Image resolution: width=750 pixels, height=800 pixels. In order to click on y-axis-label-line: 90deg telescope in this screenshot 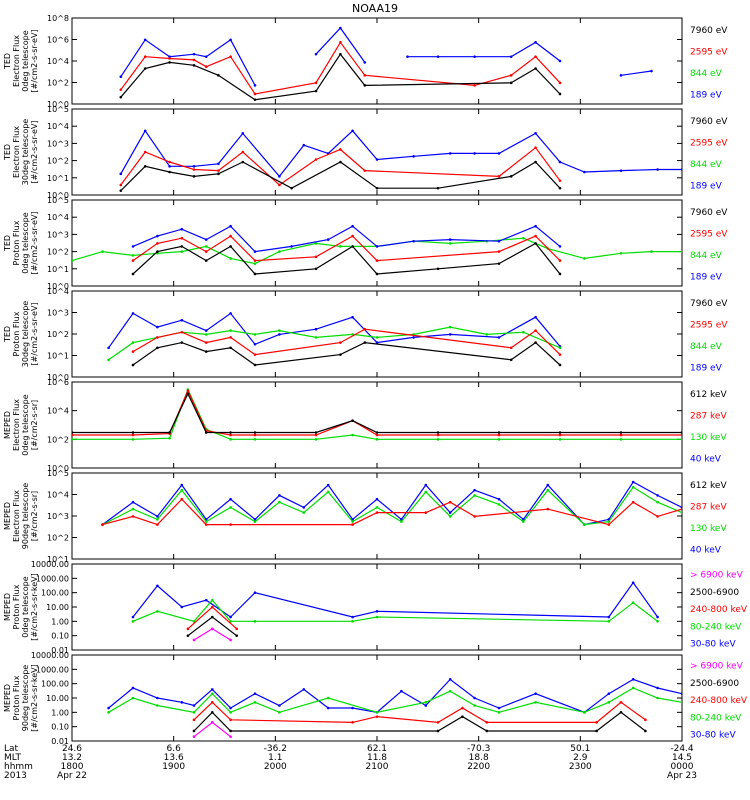, I will do `click(25, 516)`.